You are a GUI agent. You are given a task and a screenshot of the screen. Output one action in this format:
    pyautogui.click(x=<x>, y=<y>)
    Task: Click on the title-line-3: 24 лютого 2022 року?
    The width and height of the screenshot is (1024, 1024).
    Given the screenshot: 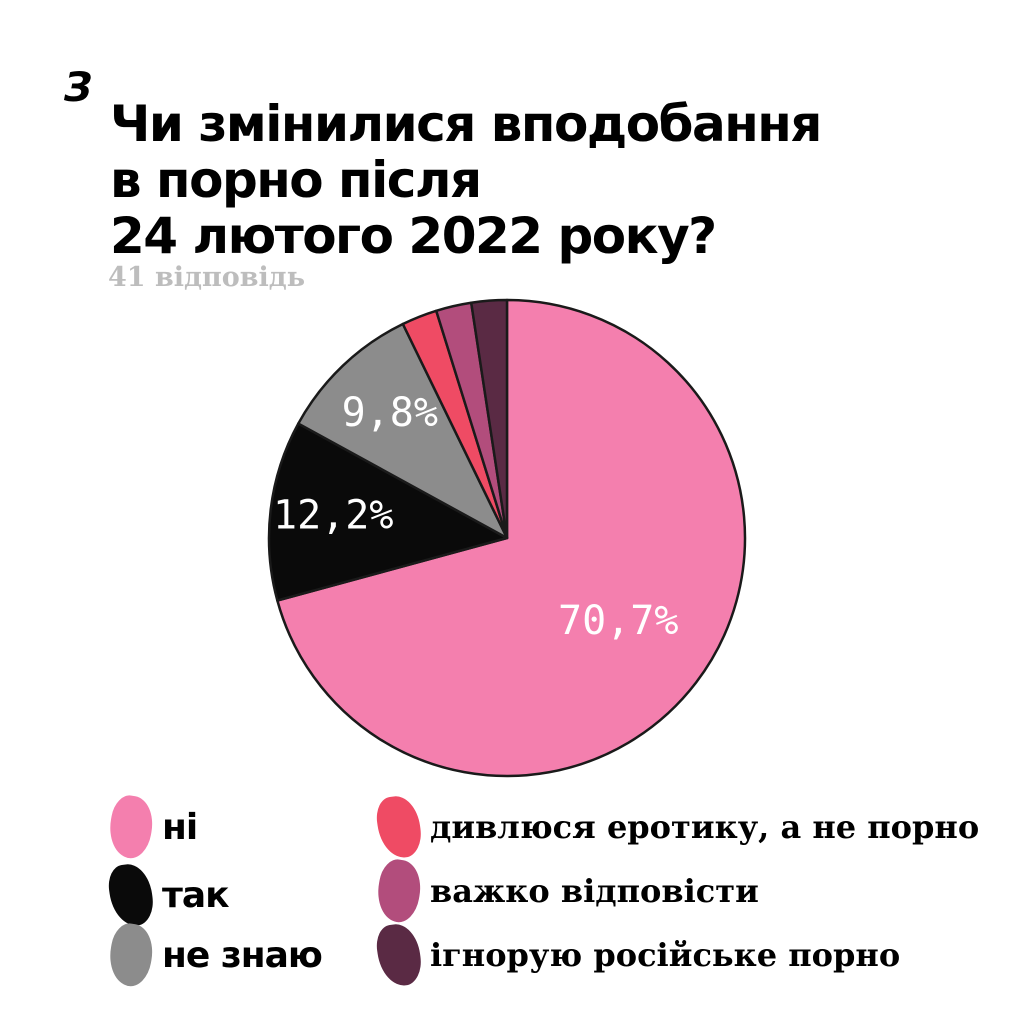 What is the action you would take?
    pyautogui.click(x=413, y=236)
    